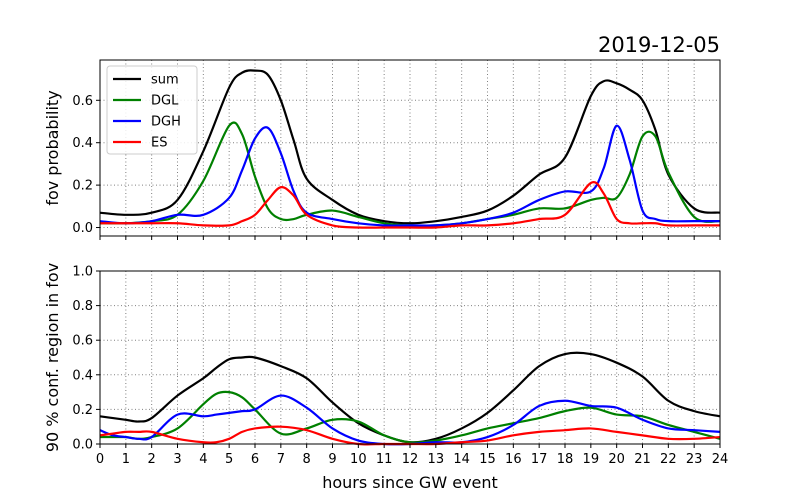 The height and width of the screenshot is (500, 800). I want to click on x-tick-label: 0, so click(100, 459).